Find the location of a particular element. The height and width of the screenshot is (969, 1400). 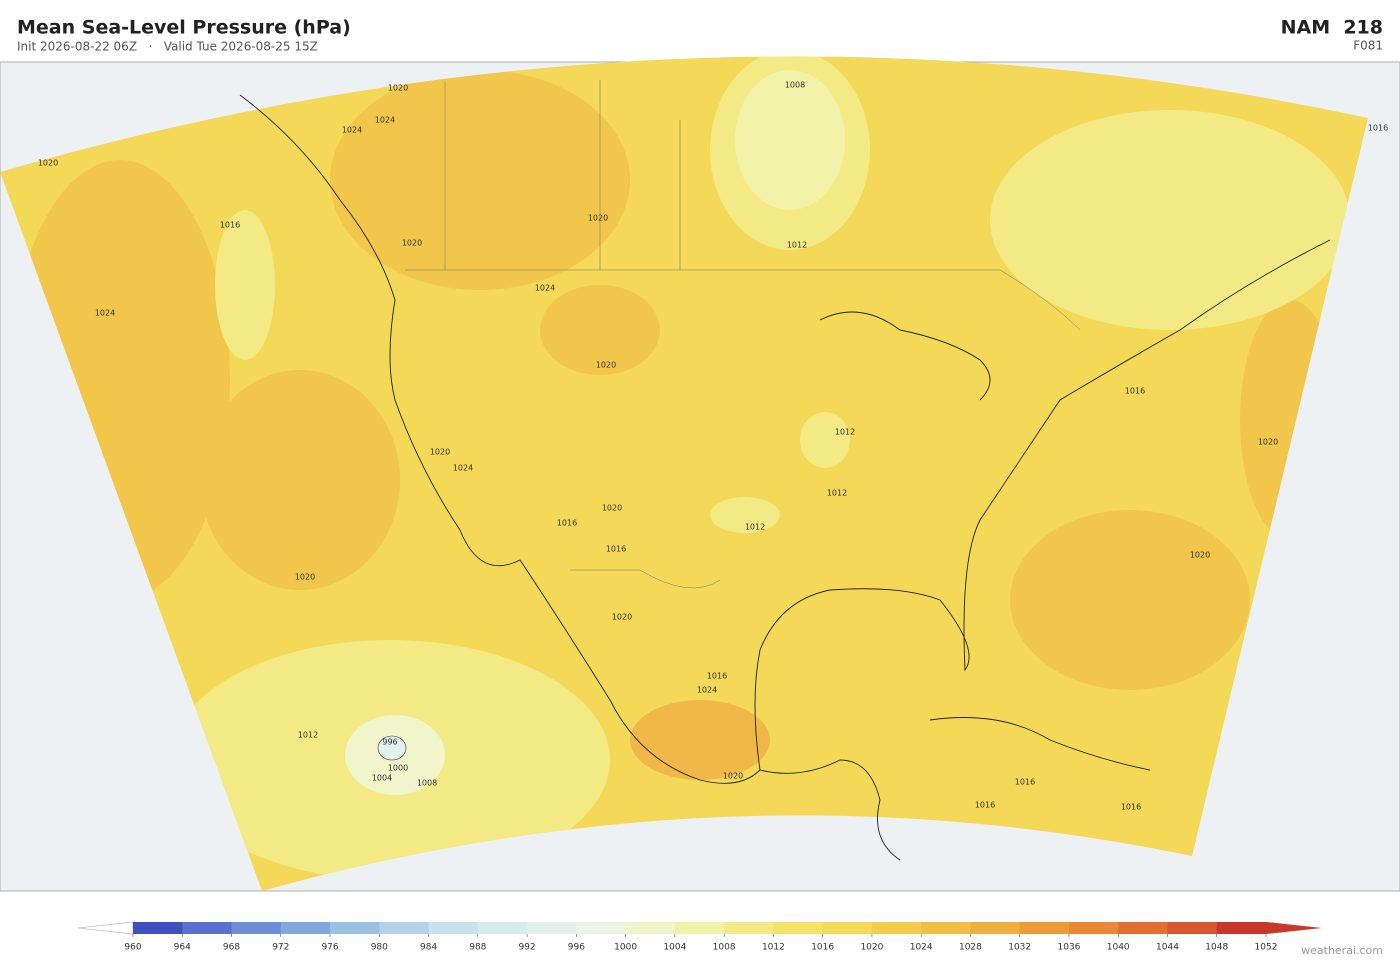

colorbar-tick-label: 1000 is located at coordinates (625, 948).